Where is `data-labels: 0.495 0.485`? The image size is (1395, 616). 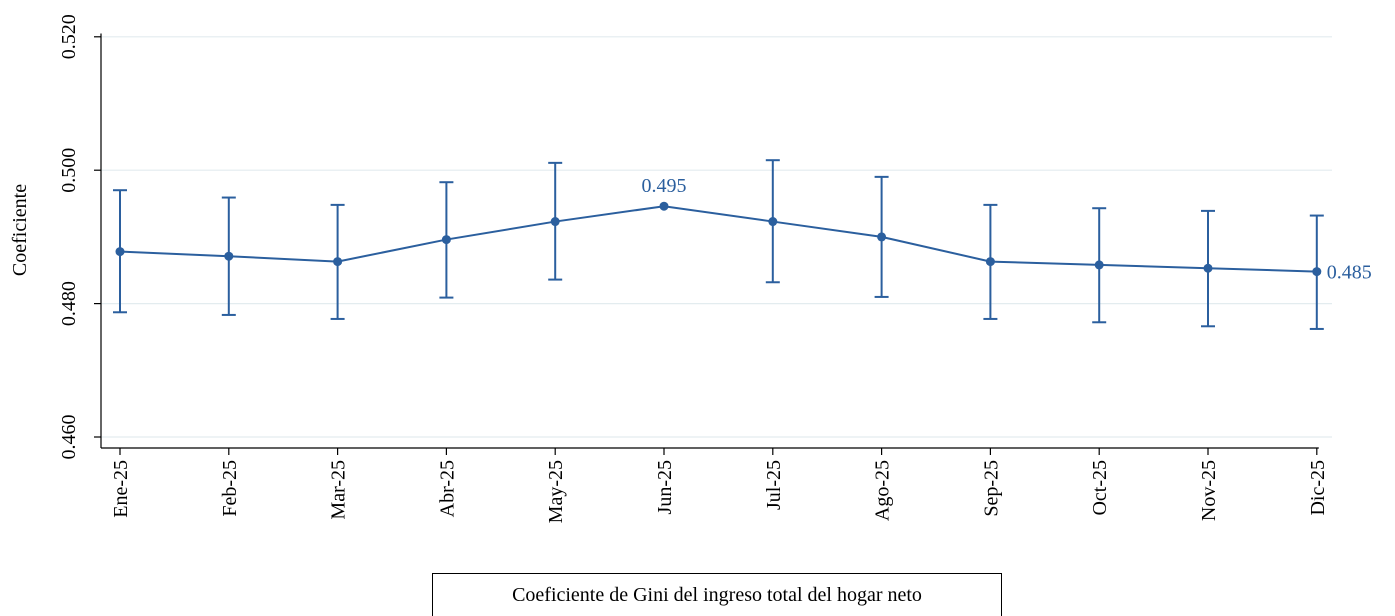
data-labels: 0.495 0.485 is located at coordinates (1007, 229).